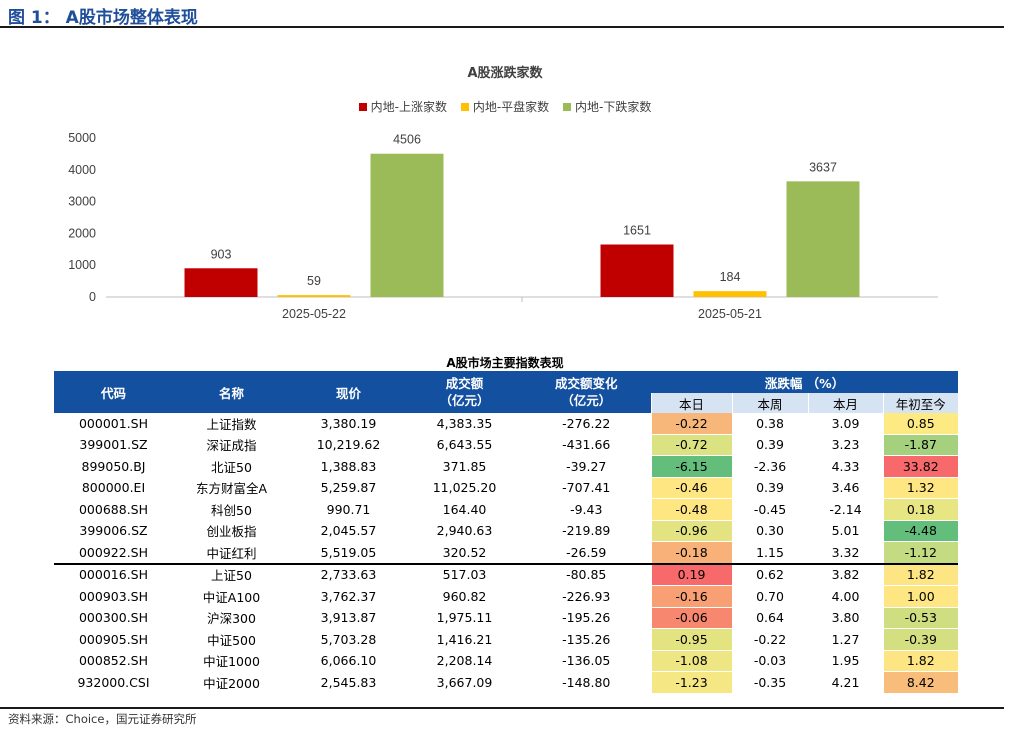 This screenshot has width=1010, height=732. Describe the element at coordinates (362, 107) in the screenshot. I see `legend-swatch-up` at that location.